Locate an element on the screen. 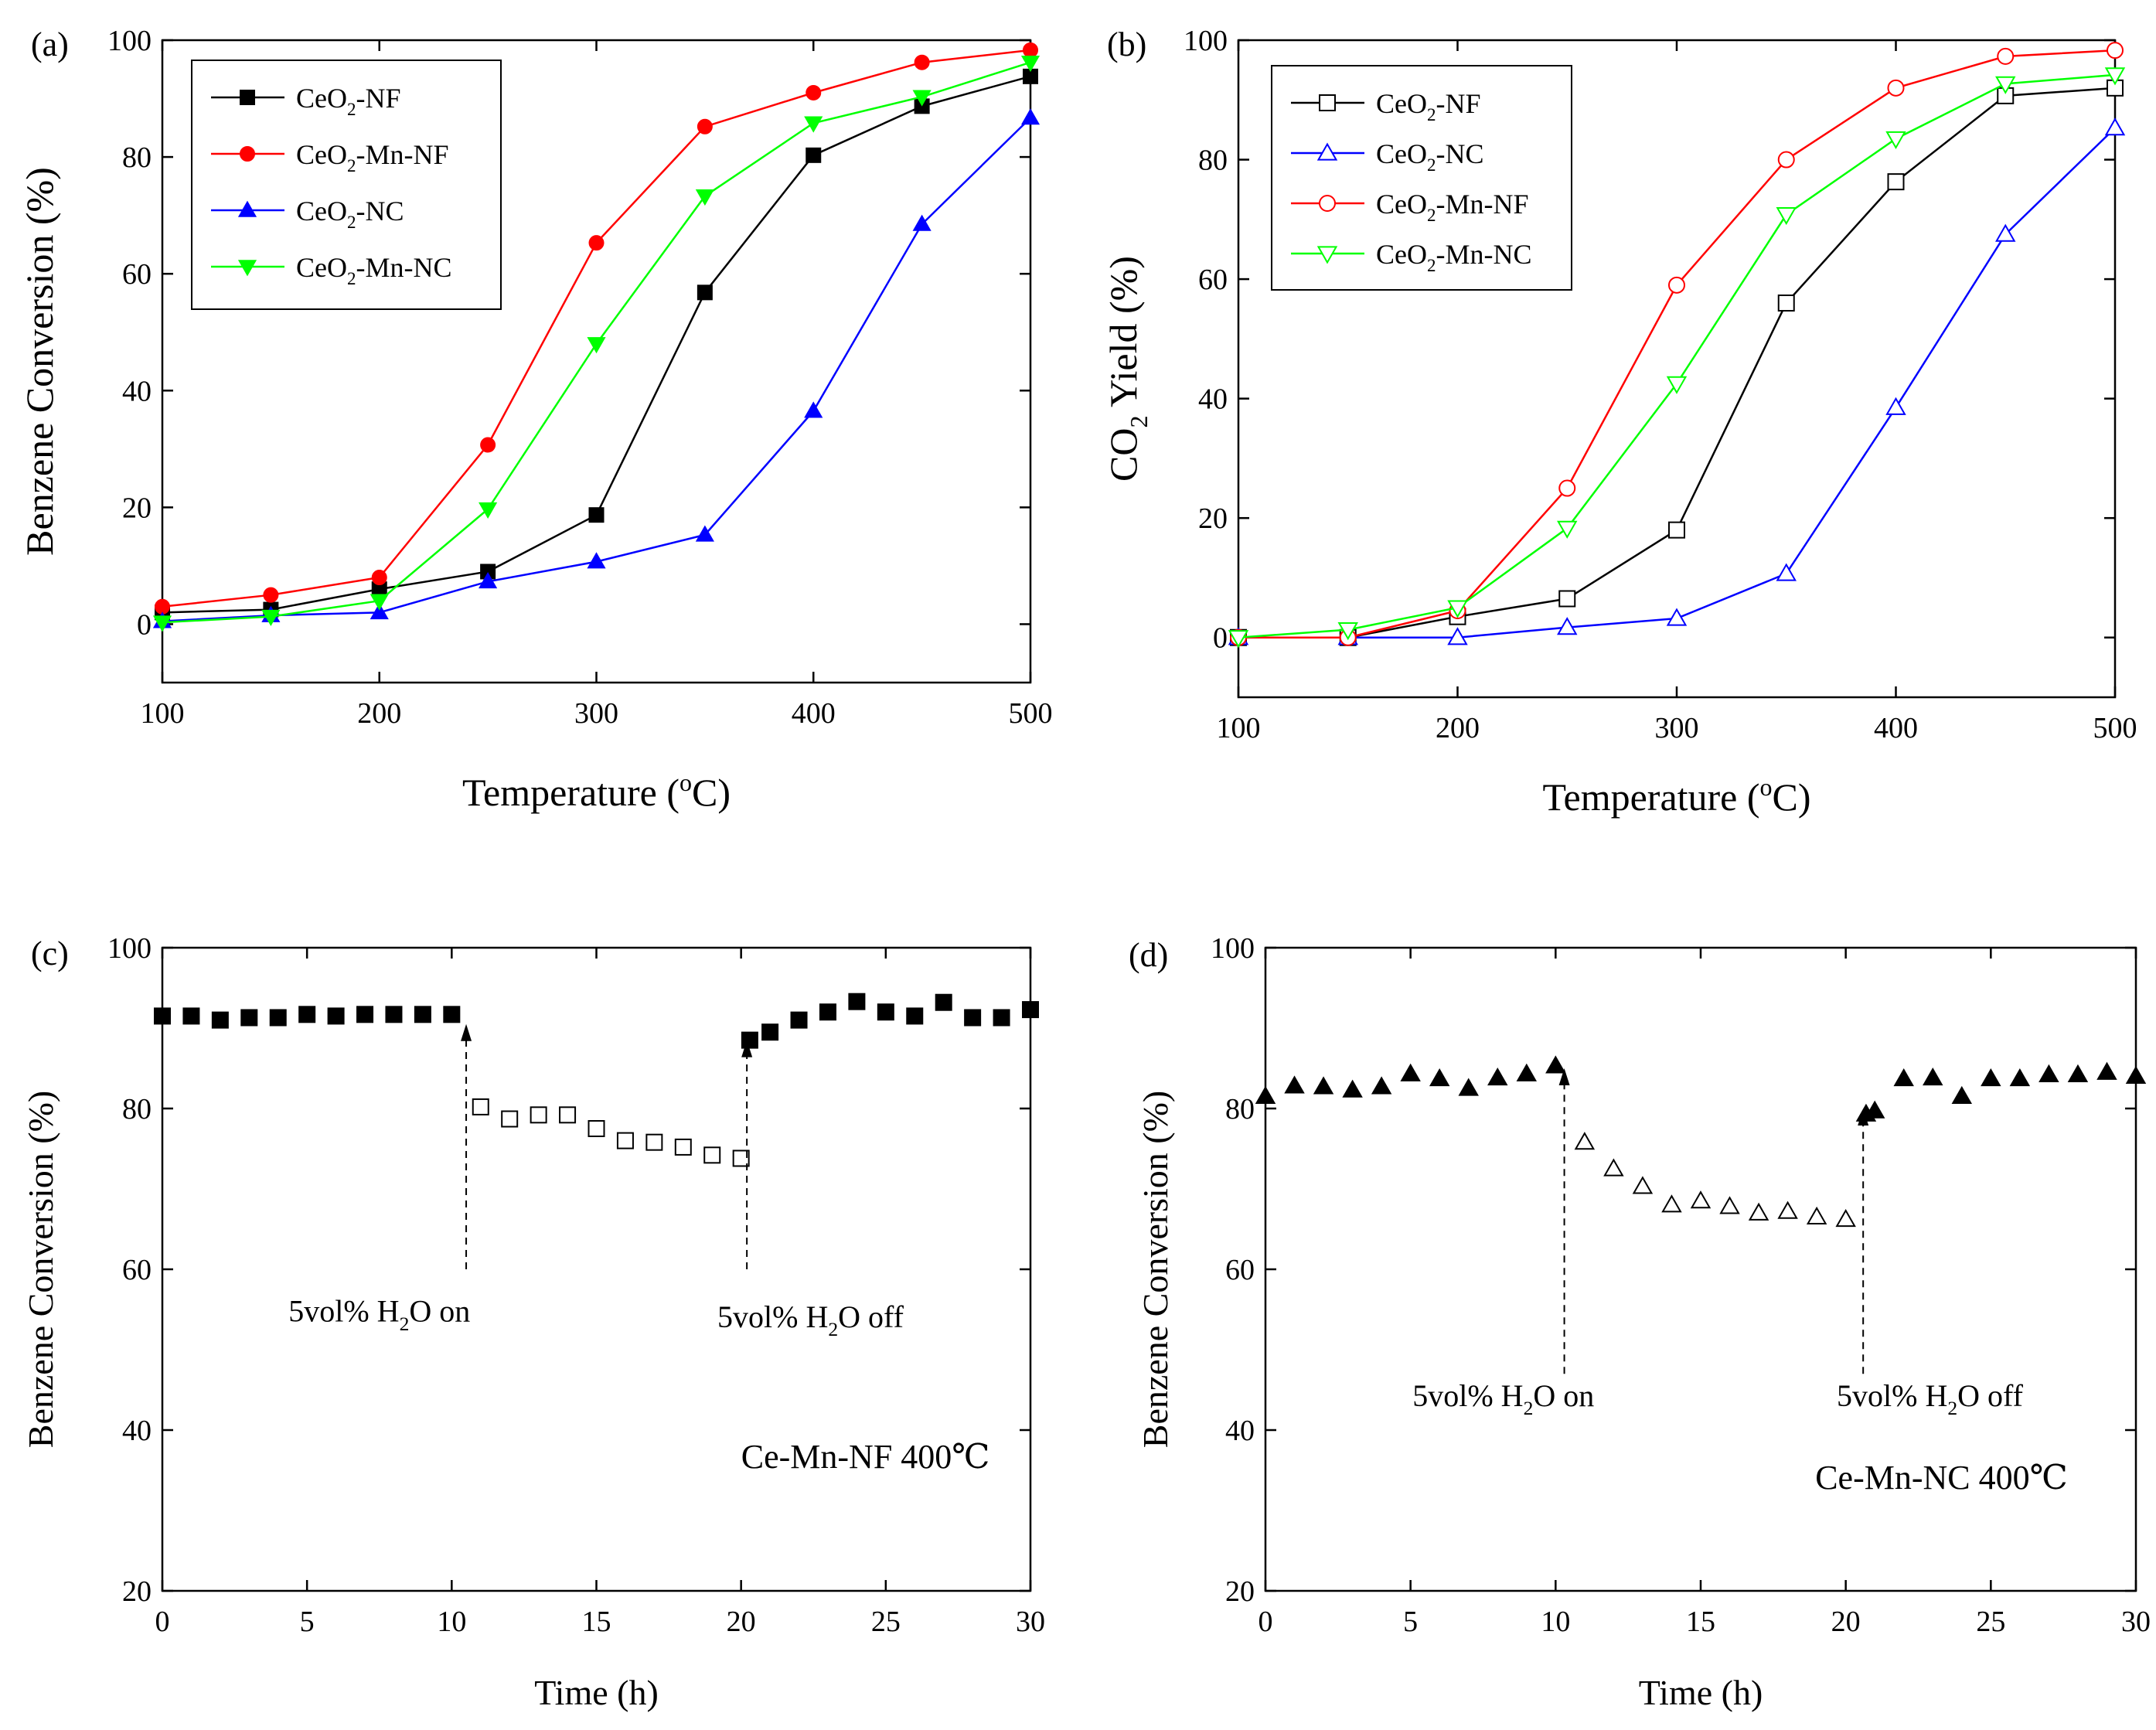  x-axis-label: Temperature (oC) is located at coordinates (1676, 796).